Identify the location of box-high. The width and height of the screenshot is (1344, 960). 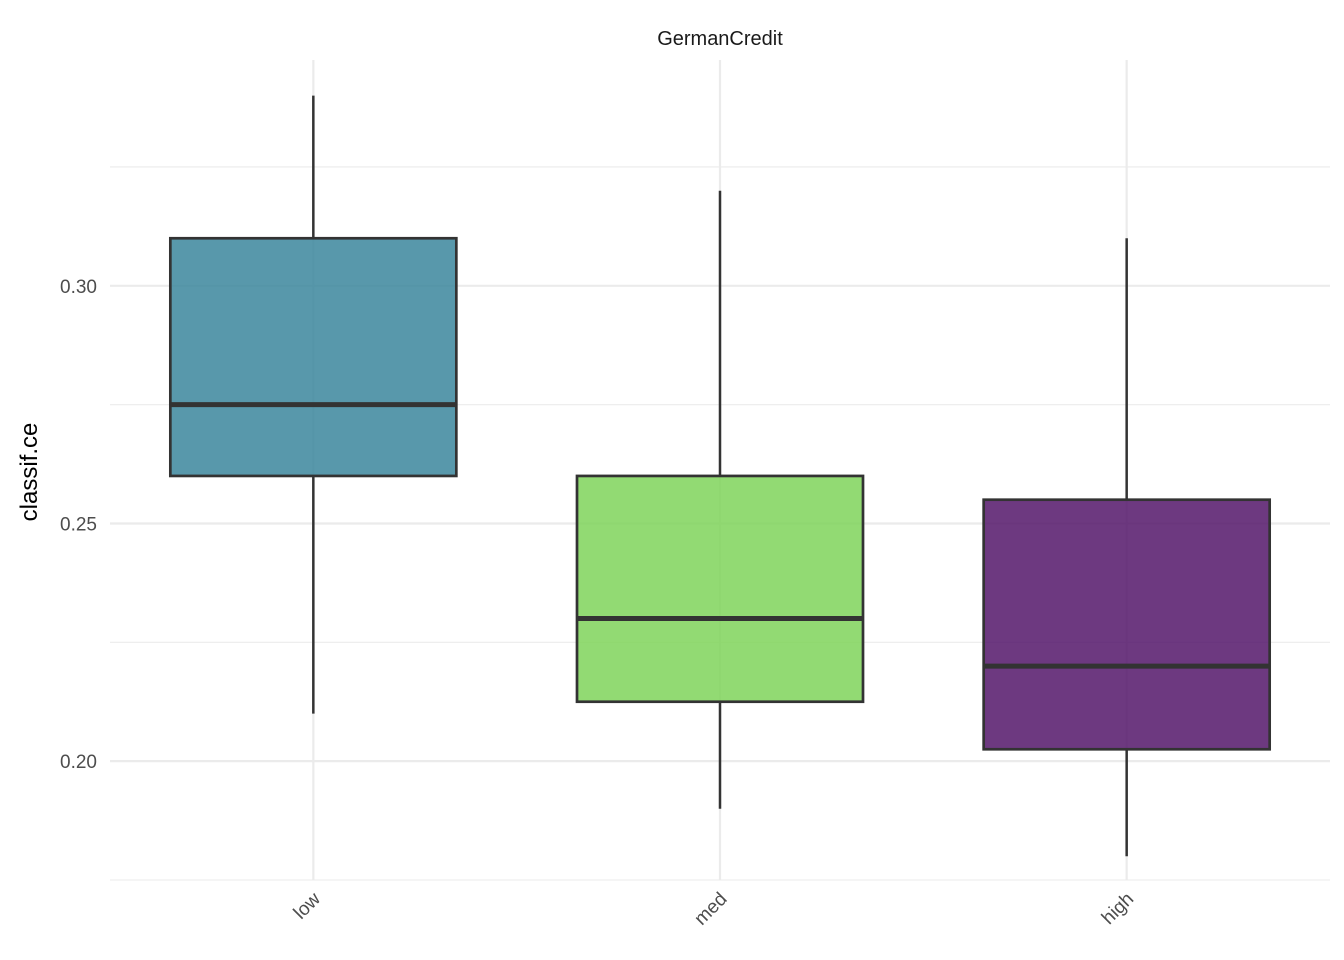
(1127, 547).